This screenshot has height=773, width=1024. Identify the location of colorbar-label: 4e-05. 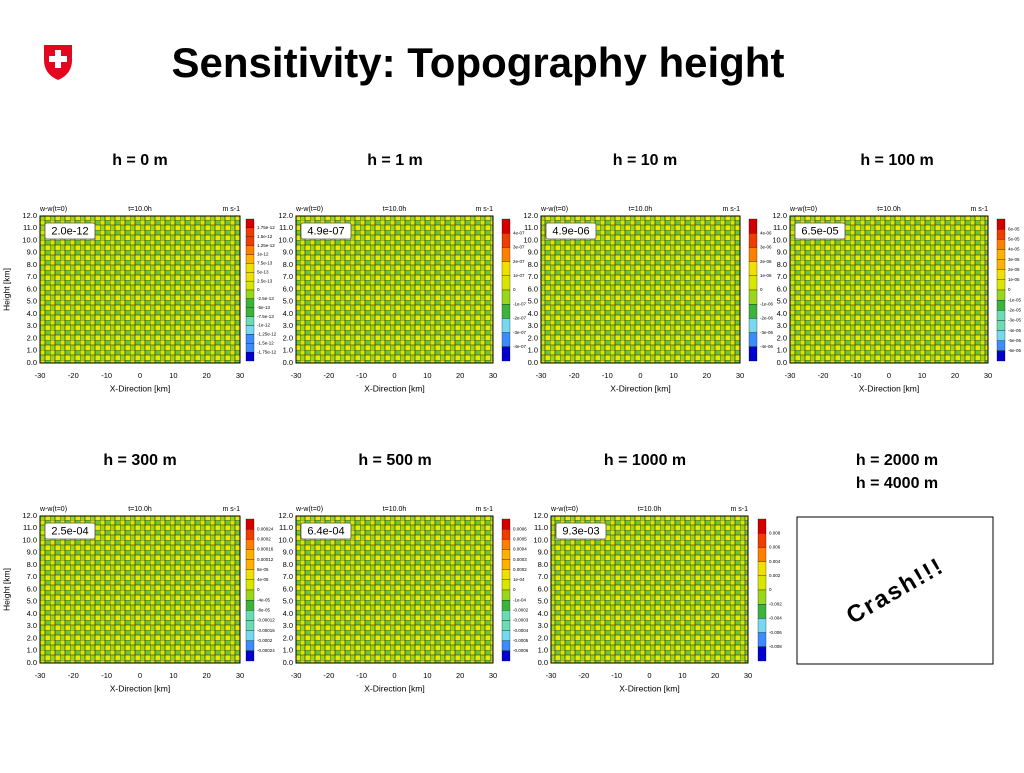
(1014, 249).